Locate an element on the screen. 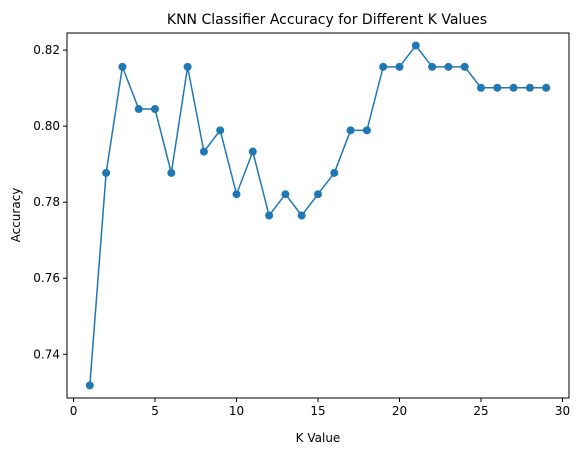 Image resolution: width=578 pixels, height=455 pixels. x-axis: 0 5 10 15 20 25 30 is located at coordinates (320, 408).